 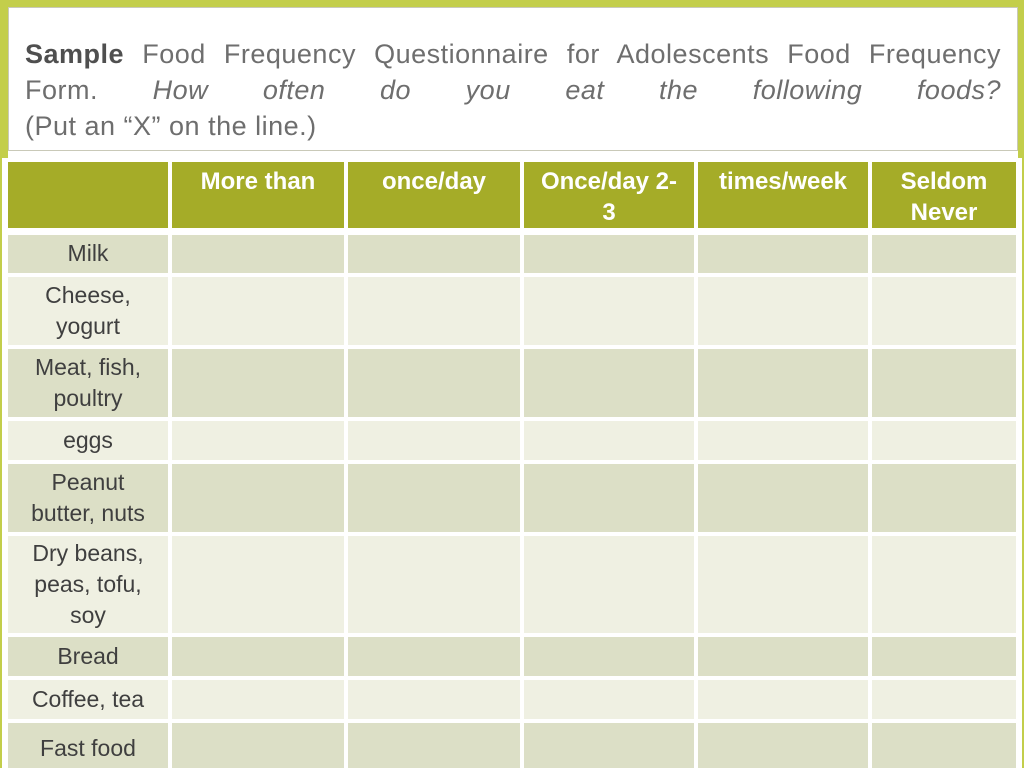 I want to click on table-row: eggs, so click(x=512, y=440).